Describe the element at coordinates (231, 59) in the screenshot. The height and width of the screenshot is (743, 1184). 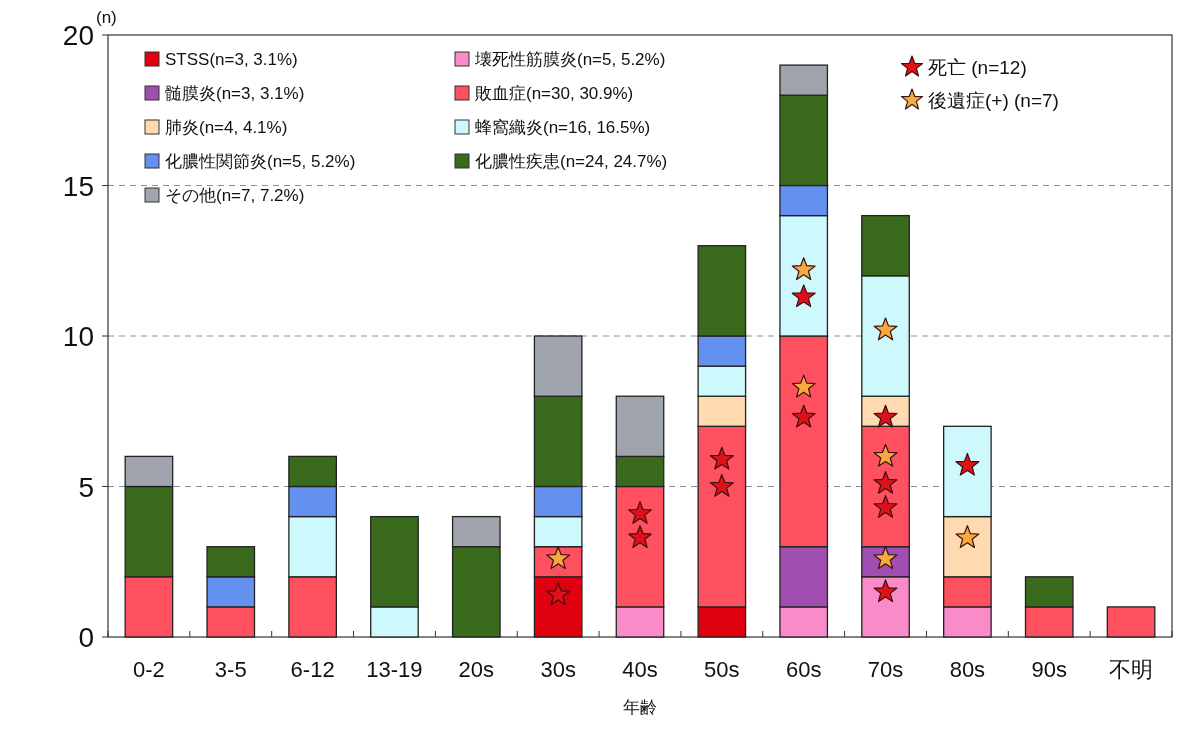
I see `legend-label: STSS(n=3, 3.1%)` at that location.